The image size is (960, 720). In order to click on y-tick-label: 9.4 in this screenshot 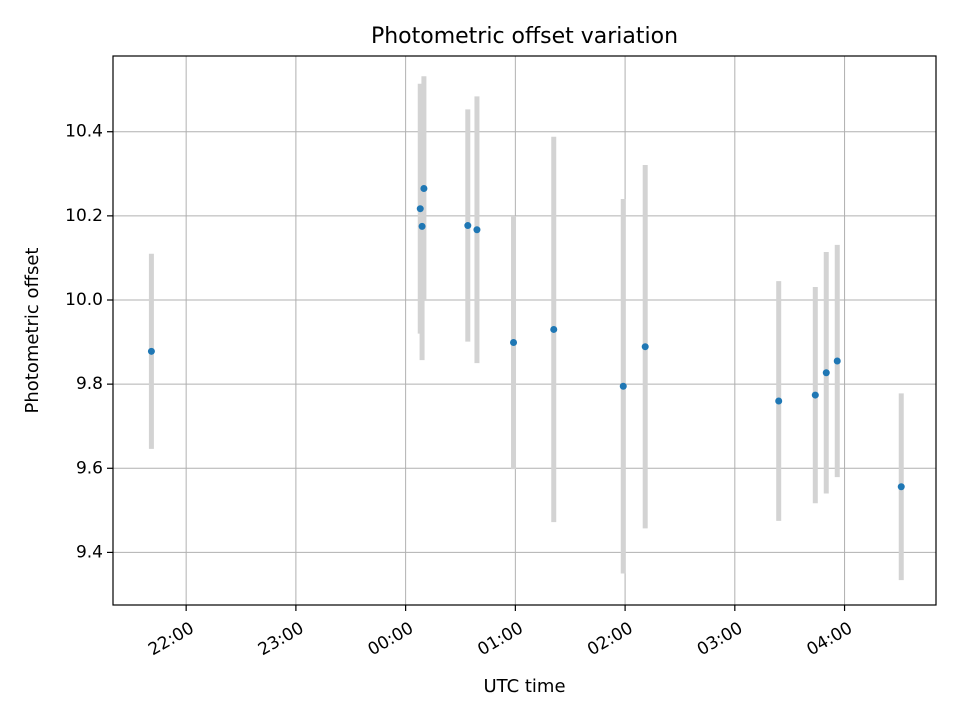, I will do `click(89, 552)`.